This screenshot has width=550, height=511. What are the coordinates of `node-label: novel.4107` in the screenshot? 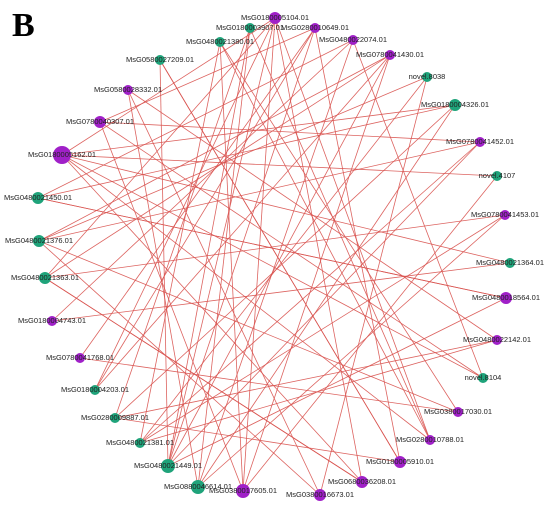 It's located at (497, 175).